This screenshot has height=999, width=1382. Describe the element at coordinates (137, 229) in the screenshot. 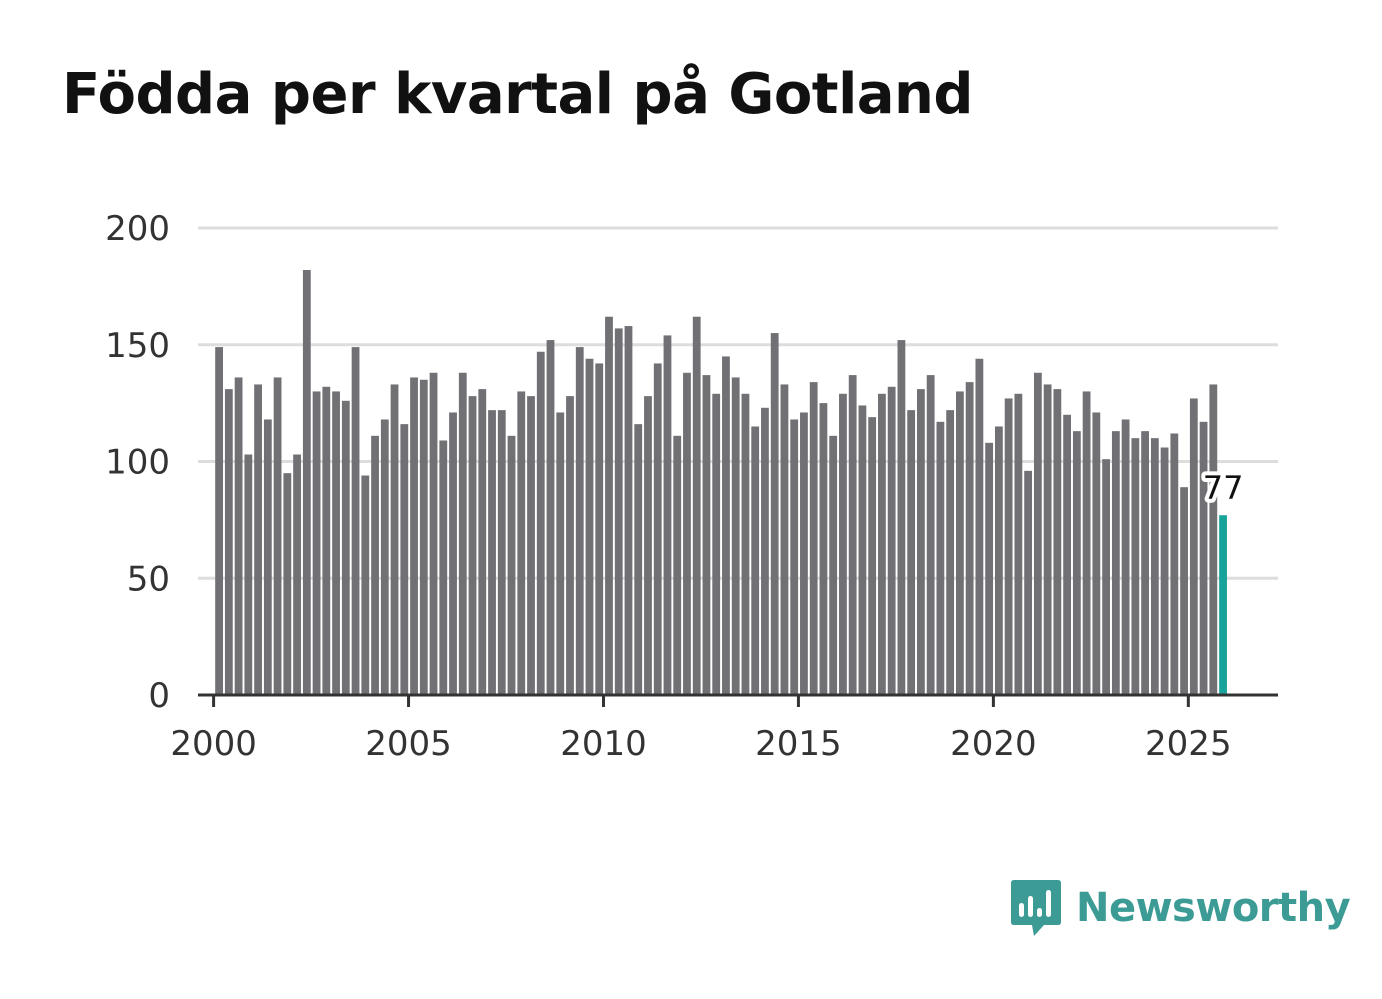

I see `y-tick-label-200: 200` at that location.